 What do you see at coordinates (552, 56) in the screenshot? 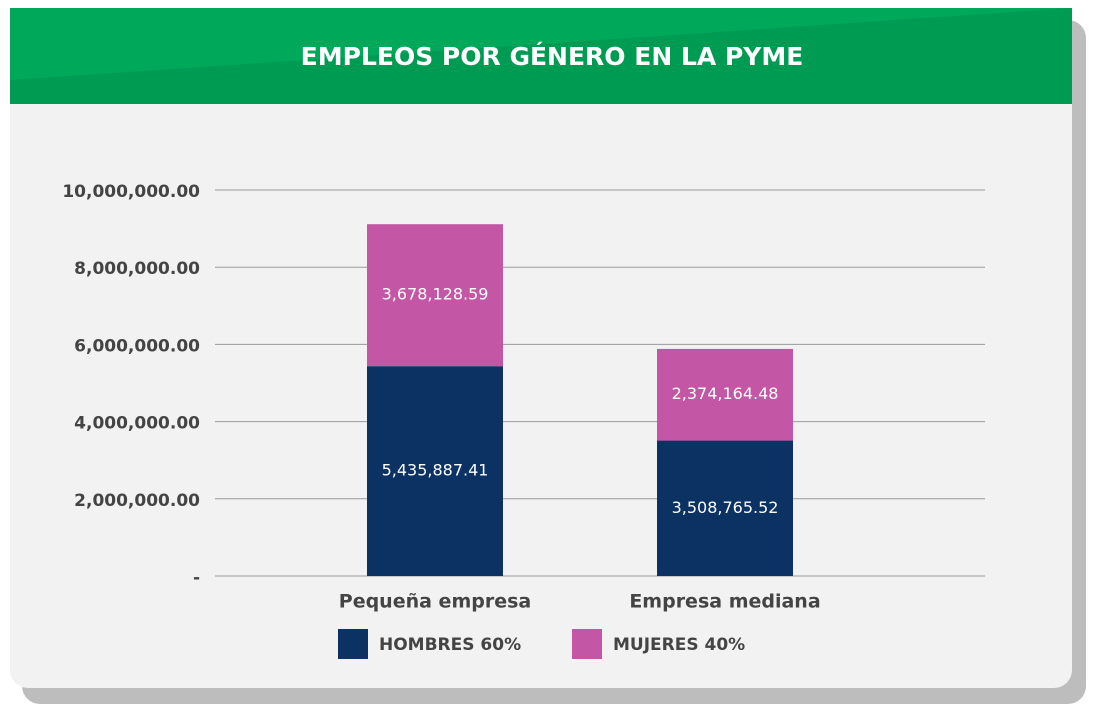
I see `chart-title: EMPLEOS POR GÉNERO EN LA PYME` at bounding box center [552, 56].